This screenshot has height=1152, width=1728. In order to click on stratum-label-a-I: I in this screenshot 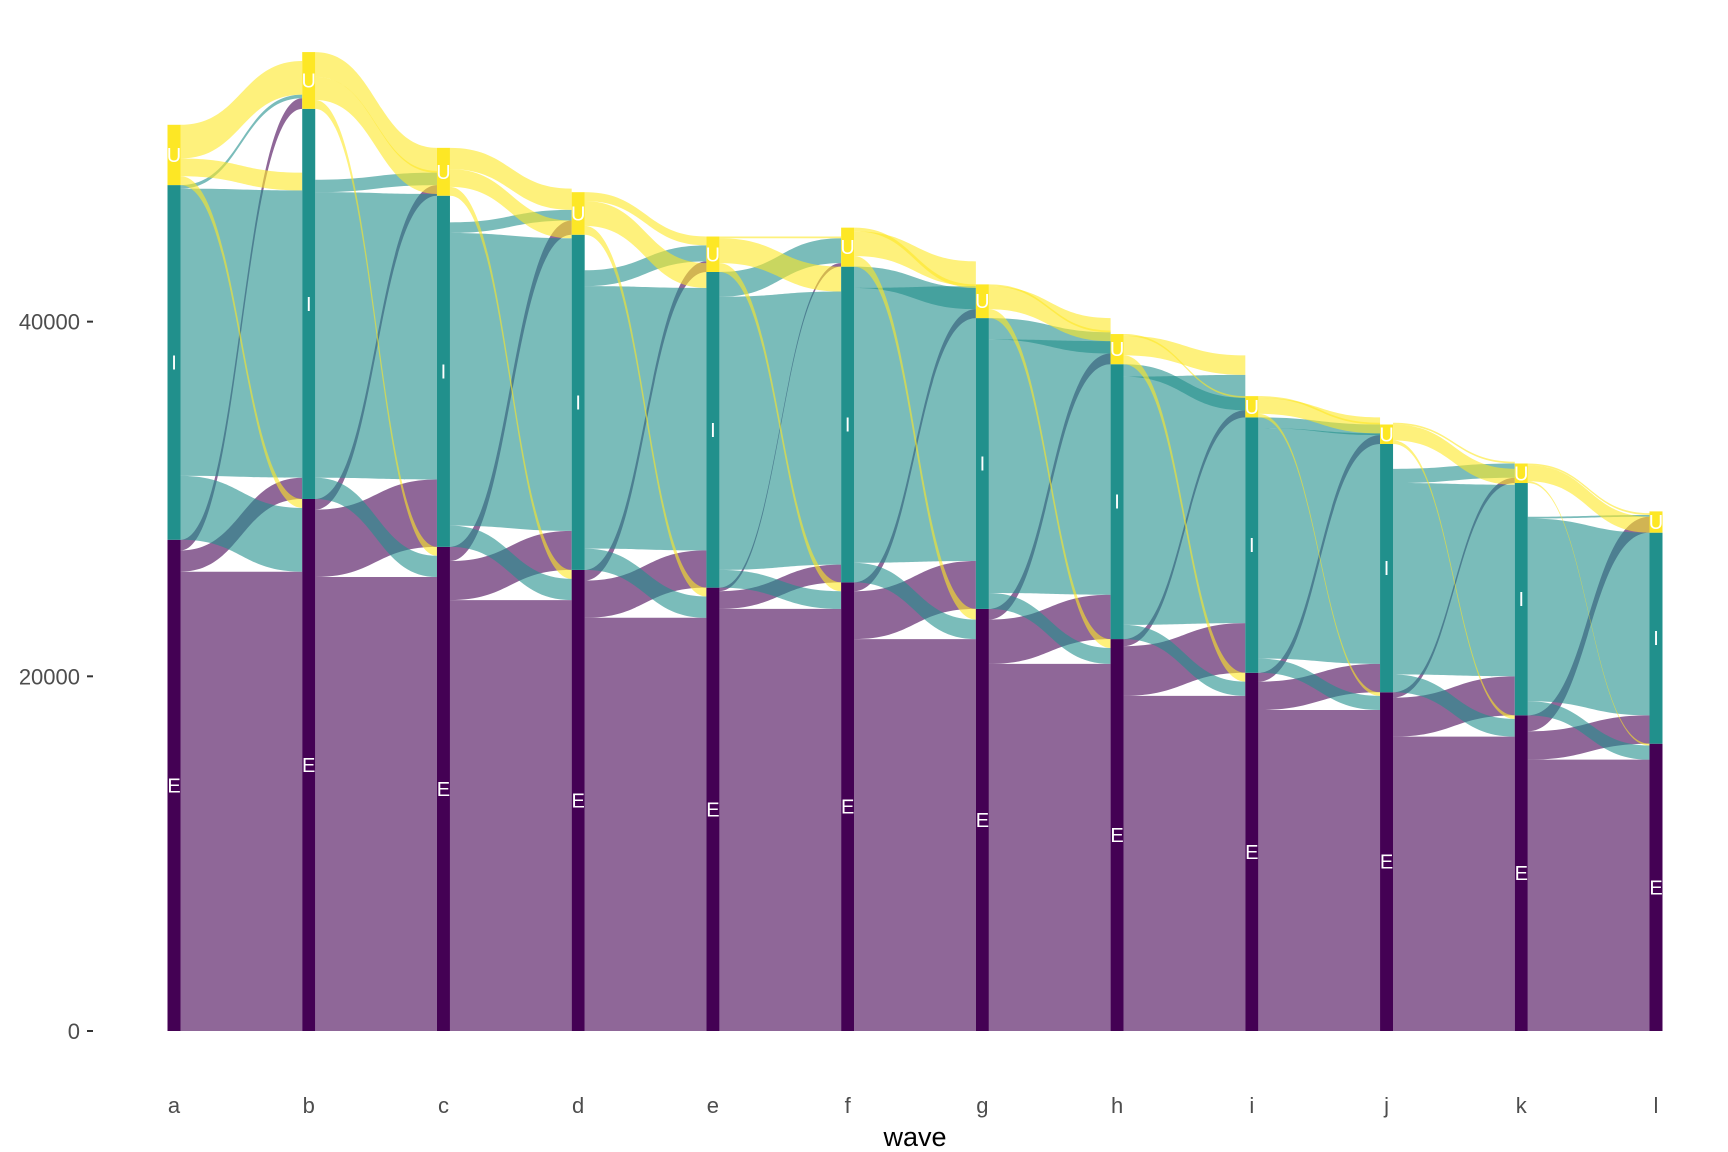, I will do `click(174, 363)`.